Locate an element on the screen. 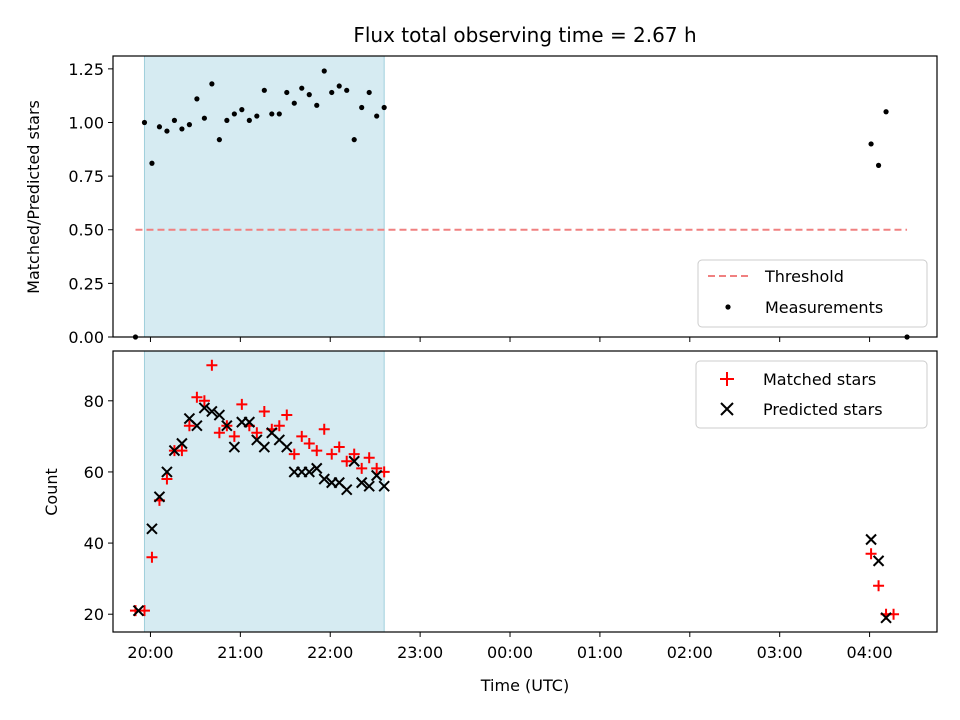 The height and width of the screenshot is (720, 960). y-tick-label: 80 is located at coordinates (94, 401).